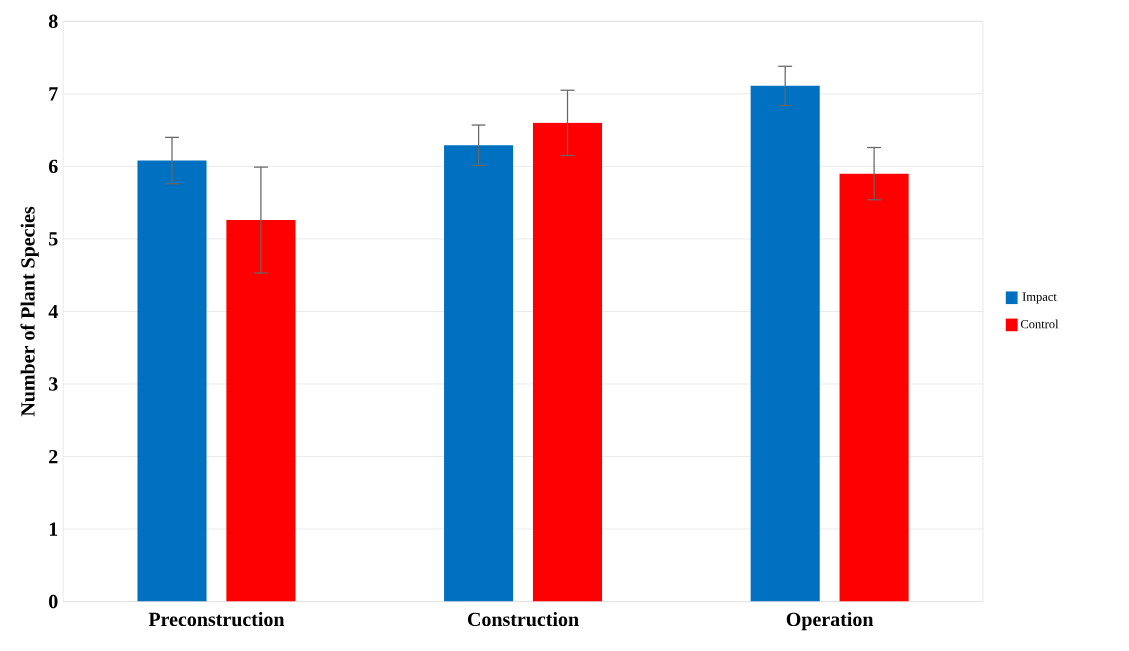  I want to click on y-axis-title: Number of Plant Species, so click(29, 311).